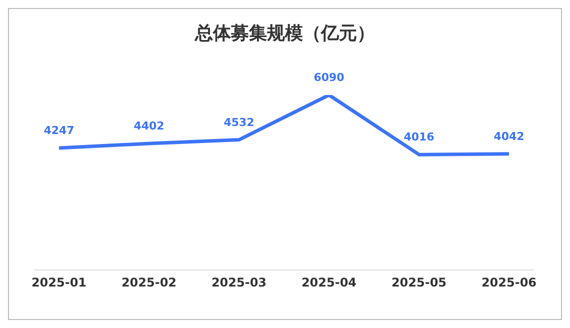  Describe the element at coordinates (329, 283) in the screenshot. I see `x-tick-label: 2025-04` at that location.